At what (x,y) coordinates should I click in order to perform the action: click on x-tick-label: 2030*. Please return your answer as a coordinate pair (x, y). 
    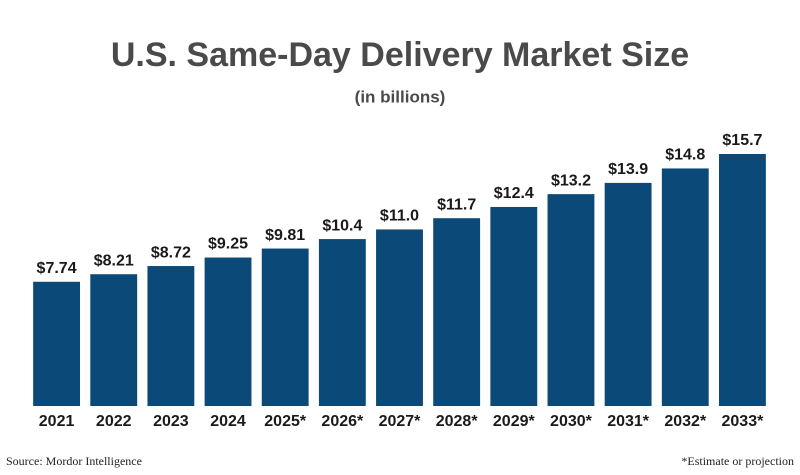
    Looking at the image, I should click on (571, 421).